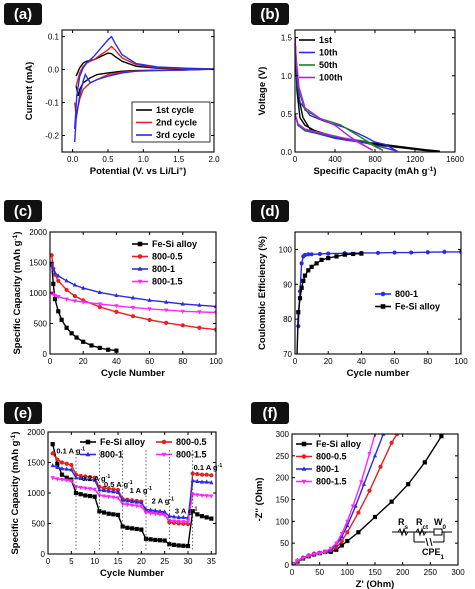 The height and width of the screenshot is (589, 475). Describe the element at coordinates (84, 307) in the screenshot. I see `series-line-fe-si-alloy` at that location.